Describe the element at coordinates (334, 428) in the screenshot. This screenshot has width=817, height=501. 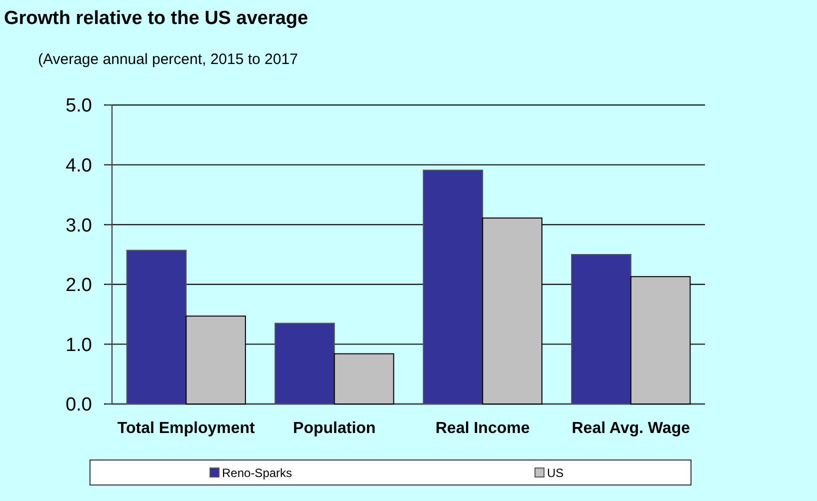
I see `x-tick-label: Population` at that location.